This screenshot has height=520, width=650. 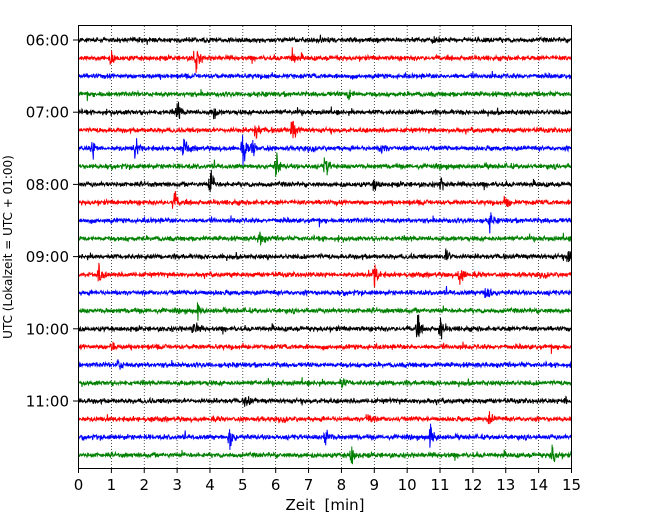 I want to click on x-tick-label: 5, so click(x=243, y=485).